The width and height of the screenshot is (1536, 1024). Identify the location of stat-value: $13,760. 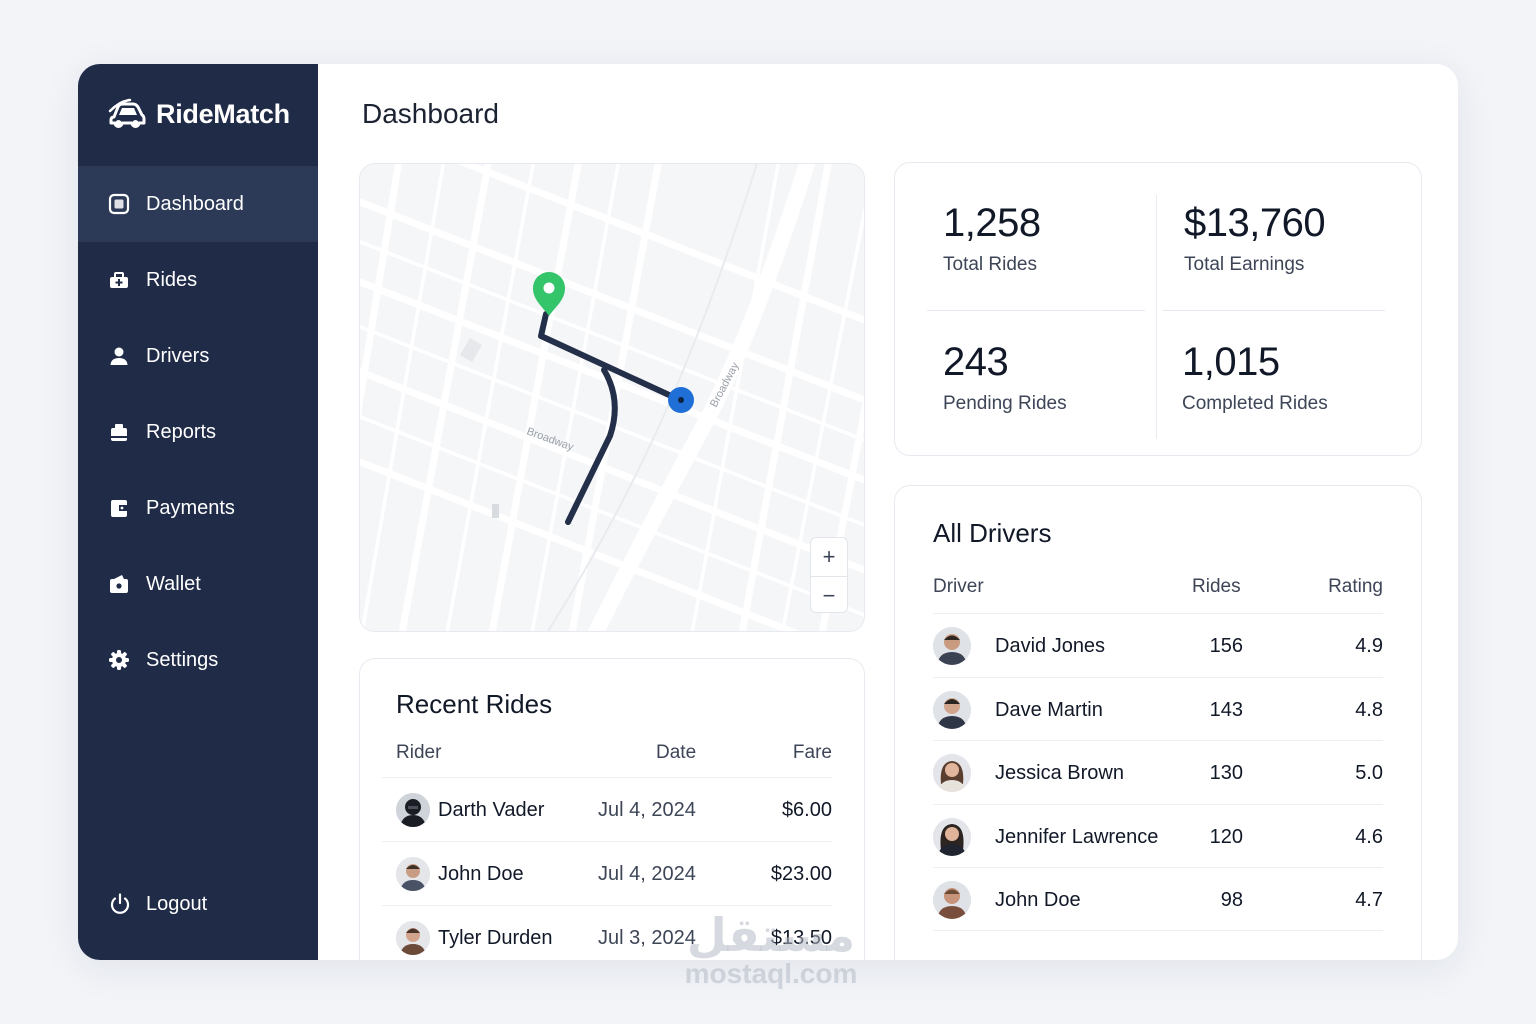
(1255, 223).